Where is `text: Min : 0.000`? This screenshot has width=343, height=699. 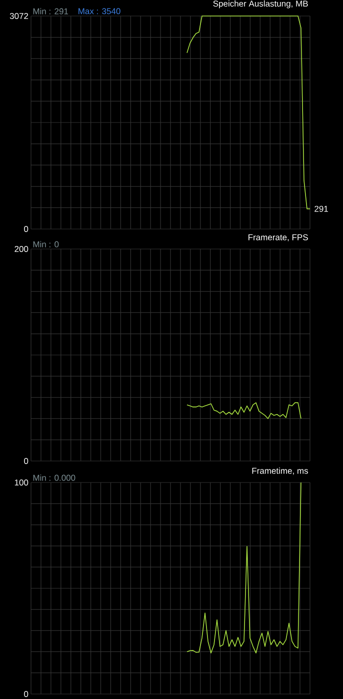 text: Min : 0.000 is located at coordinates (54, 477).